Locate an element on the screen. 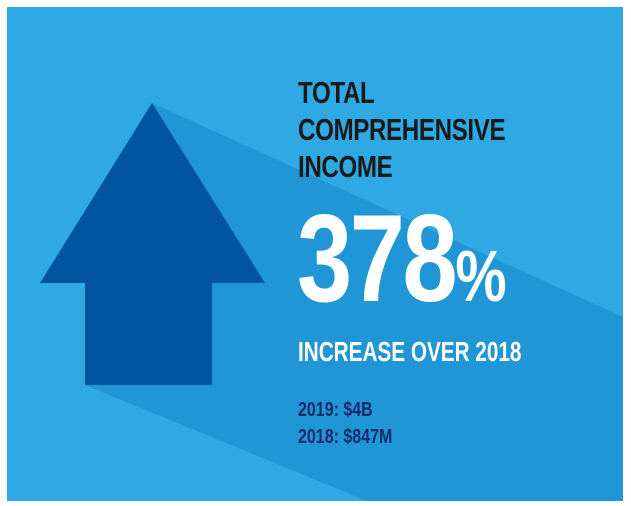 The width and height of the screenshot is (631, 506). subheadline: INCREASE OVER 2018 is located at coordinates (410, 351).